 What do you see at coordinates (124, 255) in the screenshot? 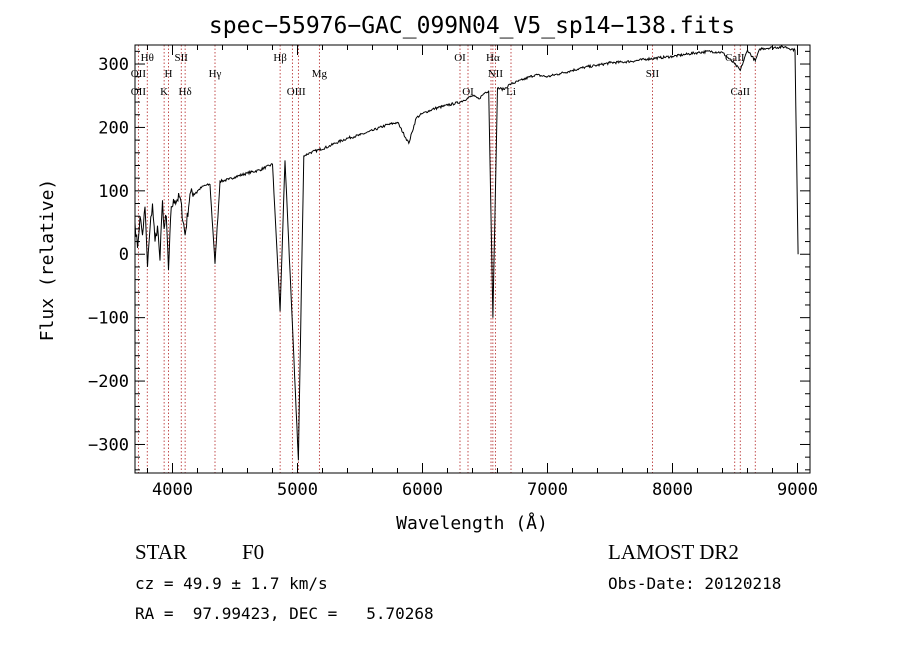
I see `y-tick-label: 0` at bounding box center [124, 255].